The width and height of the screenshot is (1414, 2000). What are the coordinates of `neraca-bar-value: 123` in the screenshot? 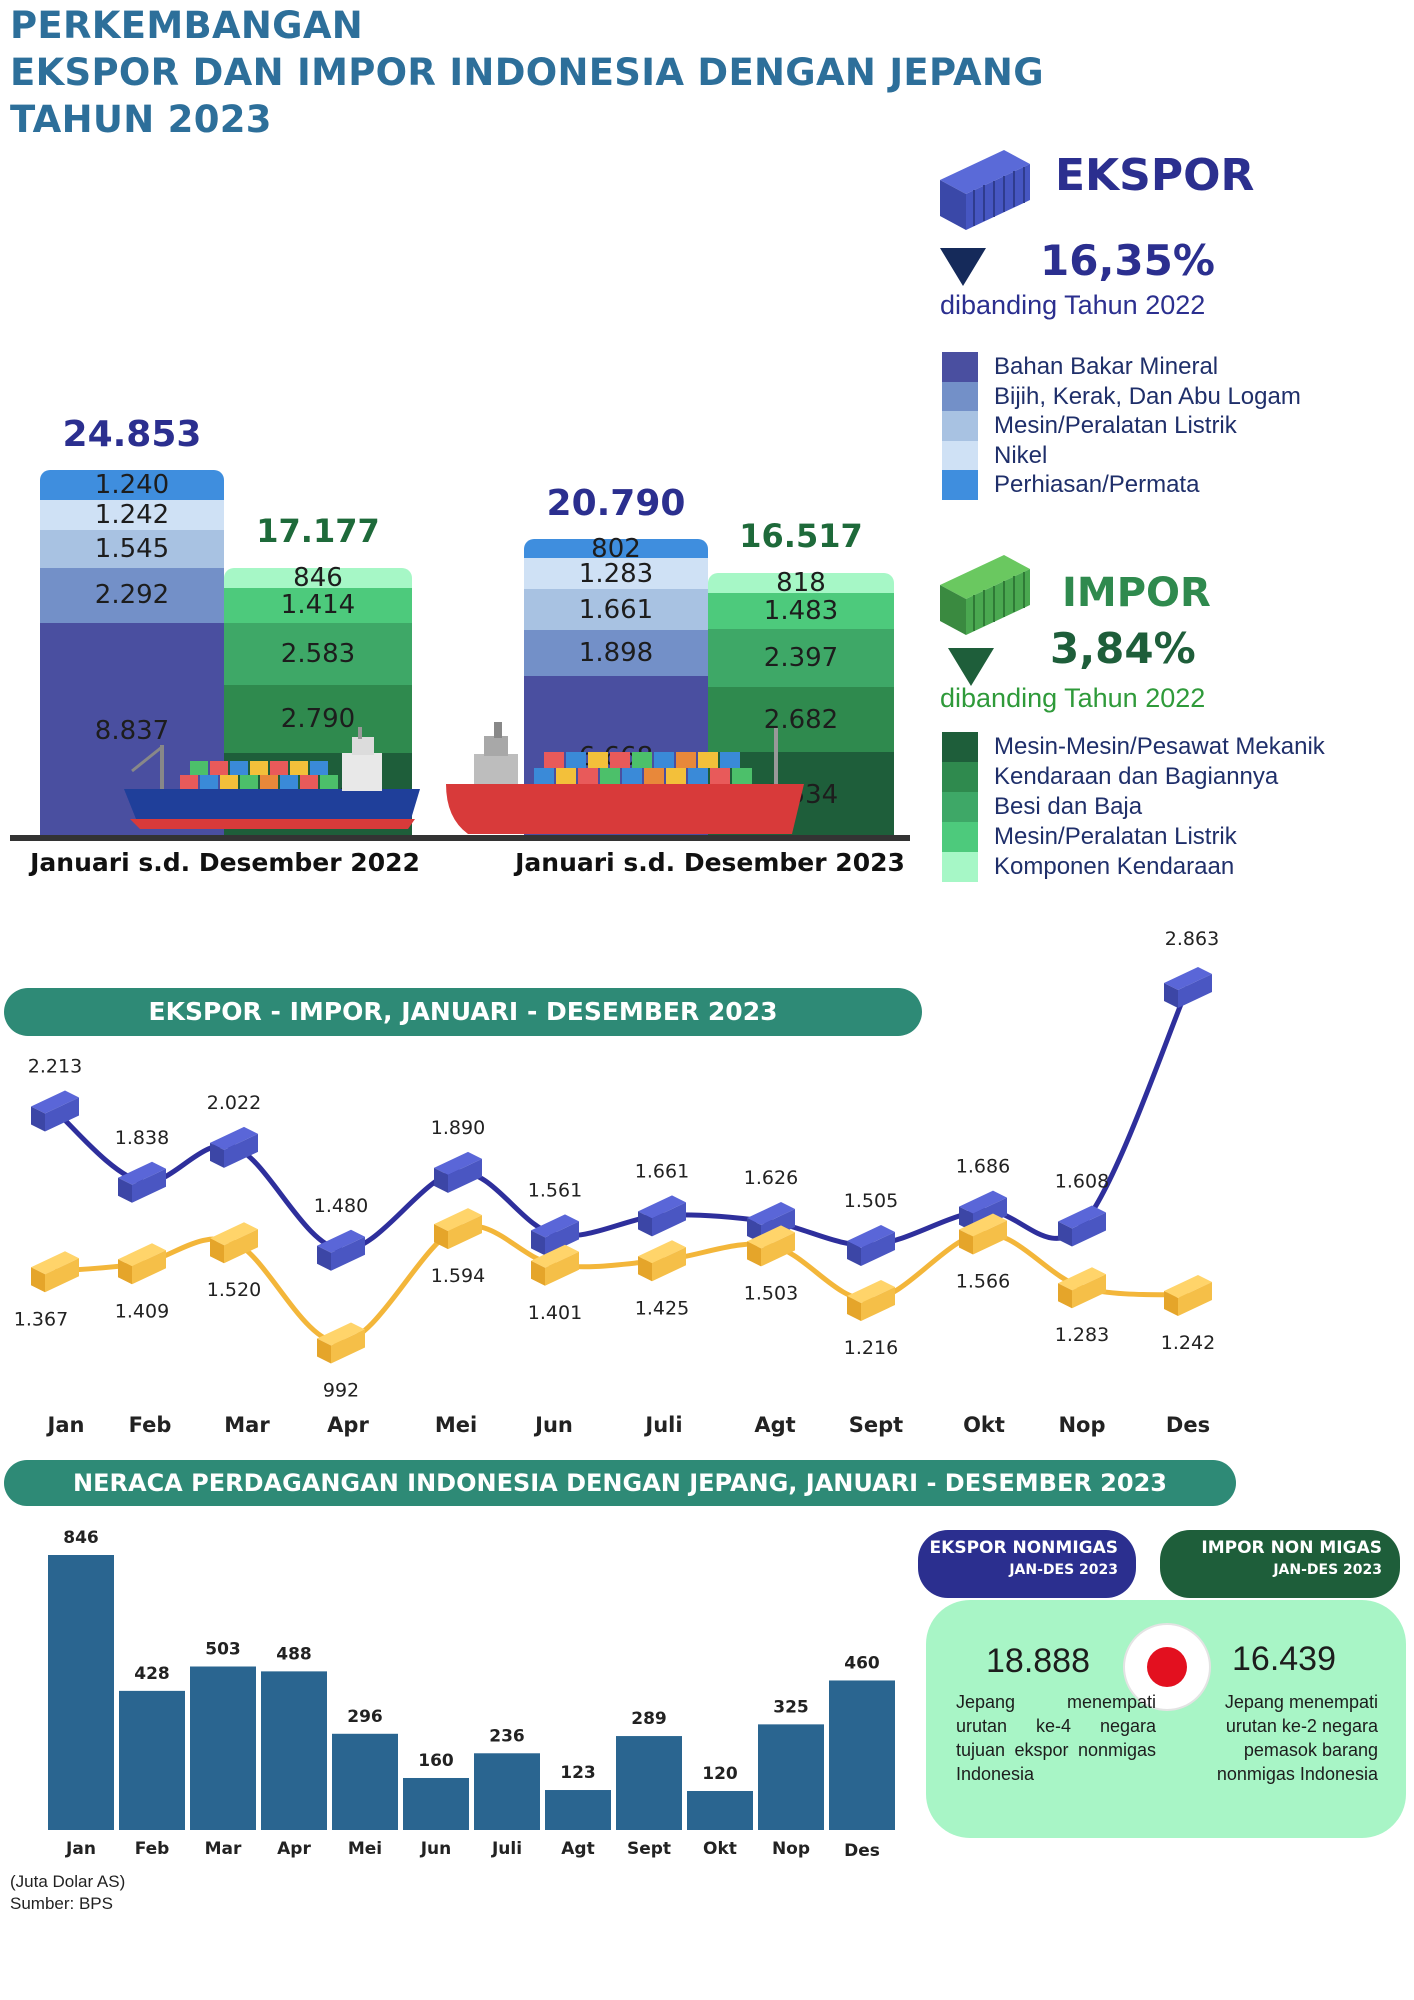 It's located at (578, 1773).